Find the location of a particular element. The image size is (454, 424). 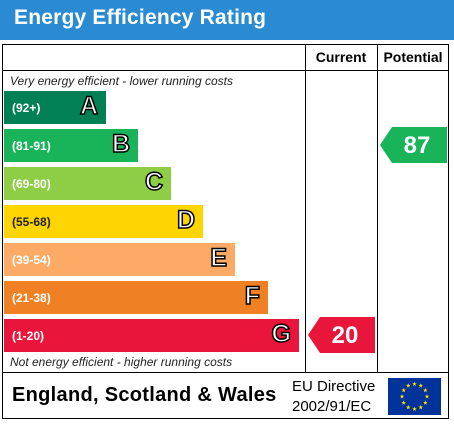

band-letter-d: D is located at coordinates (186, 220).